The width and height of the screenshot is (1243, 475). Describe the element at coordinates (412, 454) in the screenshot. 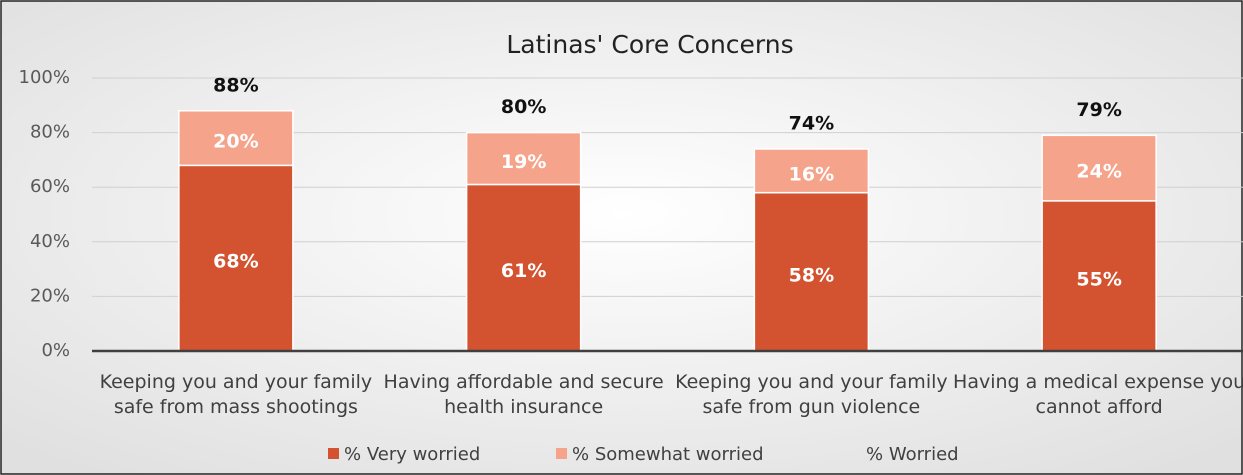

I see `legend-label: % Very worried` at that location.